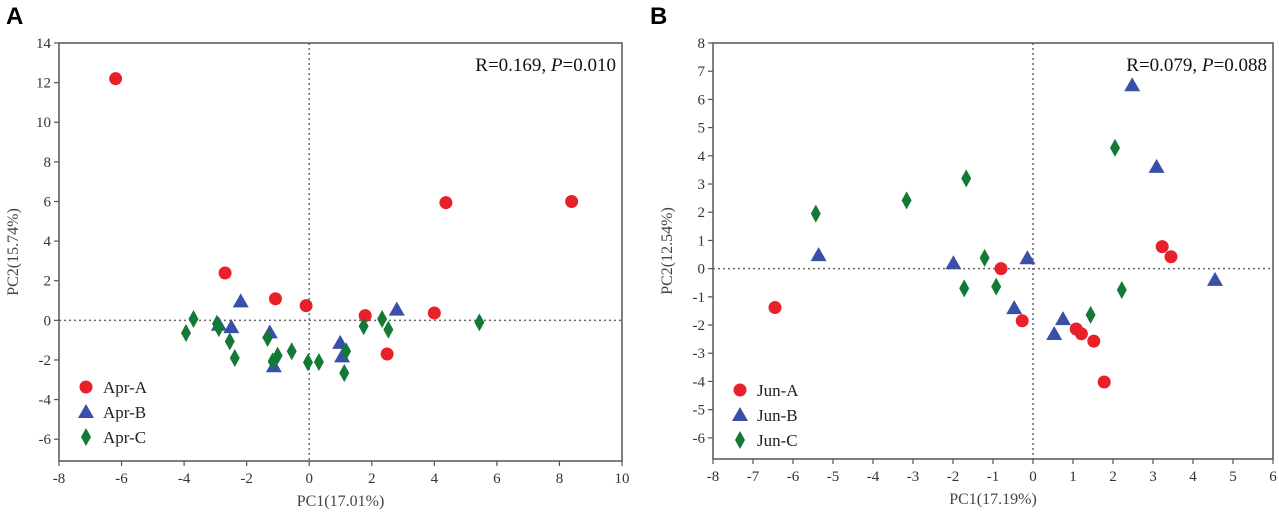 This screenshot has width=1279, height=515. I want to click on panel-label: A, so click(14, 16).